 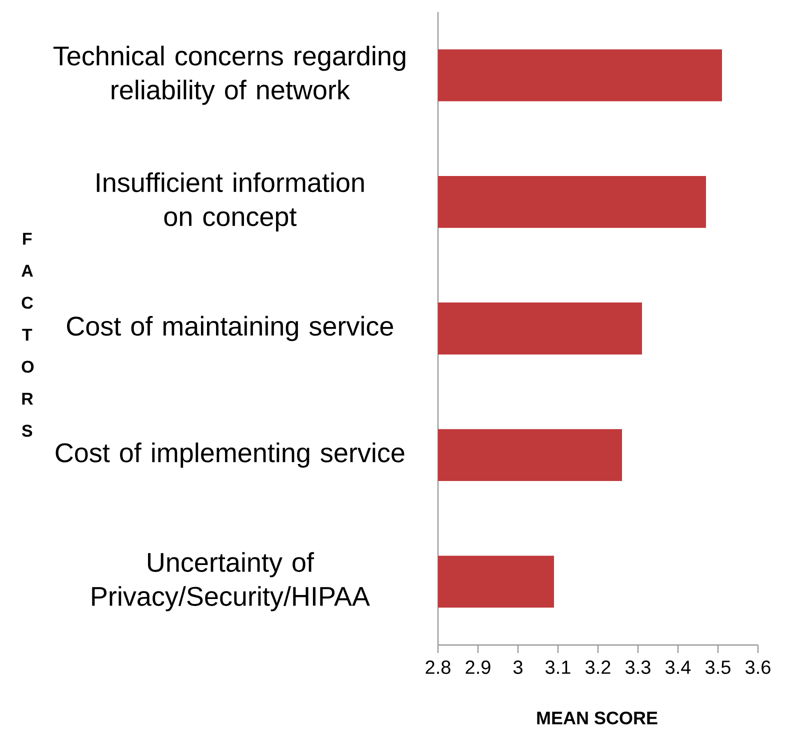 What do you see at coordinates (438, 667) in the screenshot?
I see `x-tick-label: 2.8` at bounding box center [438, 667].